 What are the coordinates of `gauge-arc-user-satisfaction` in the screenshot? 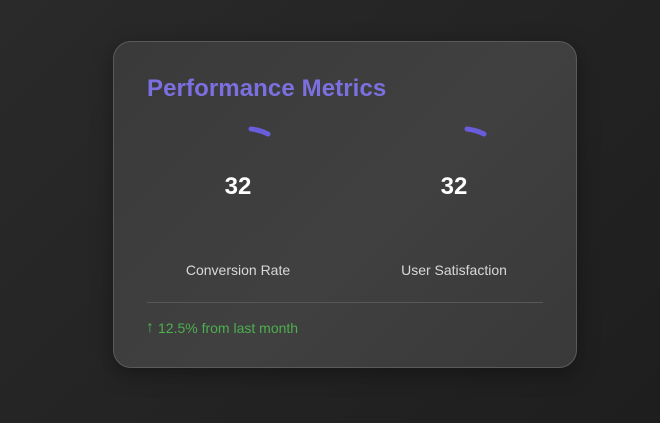 It's located at (475, 131).